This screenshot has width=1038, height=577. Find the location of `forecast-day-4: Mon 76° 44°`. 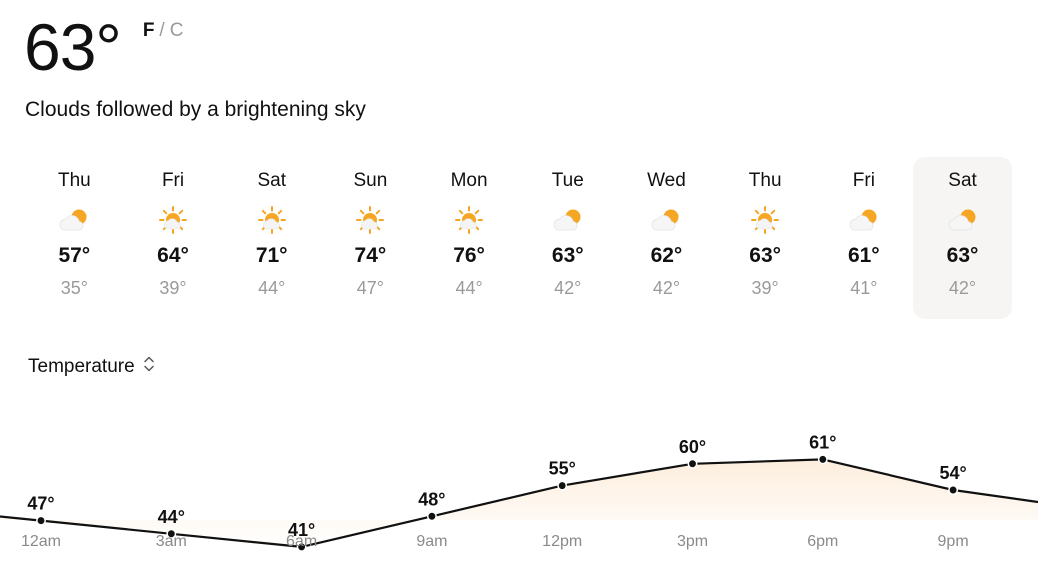

forecast-day-4: Mon 76° 44° is located at coordinates (469, 238).